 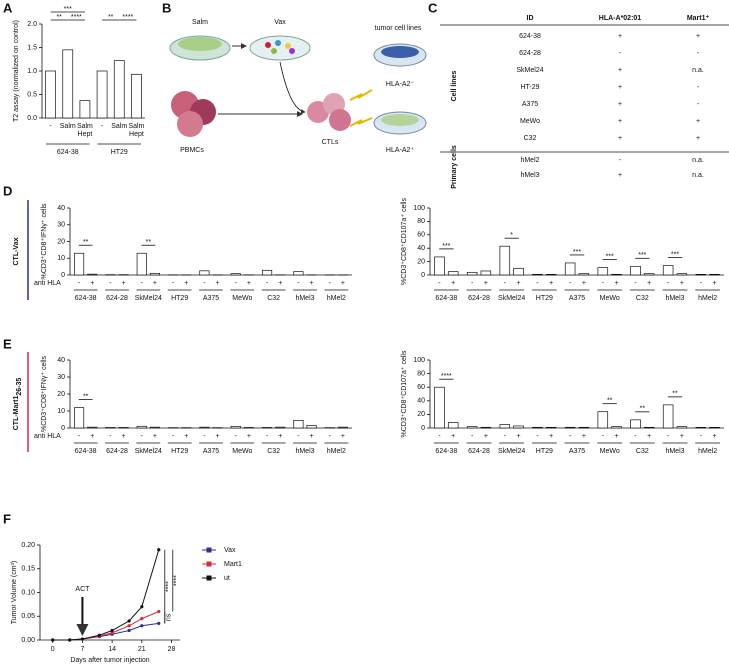 What do you see at coordinates (172, 649) in the screenshot?
I see `x-tick-label: 28` at bounding box center [172, 649].